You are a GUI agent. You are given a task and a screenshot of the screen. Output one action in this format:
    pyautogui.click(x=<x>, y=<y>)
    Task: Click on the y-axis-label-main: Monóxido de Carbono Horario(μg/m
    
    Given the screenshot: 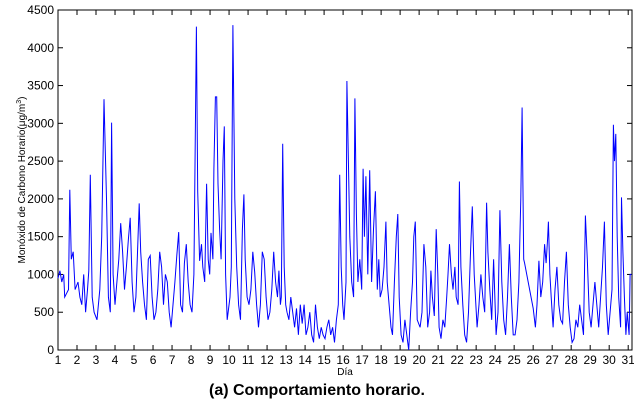 What is the action you would take?
    pyautogui.click(x=22, y=184)
    